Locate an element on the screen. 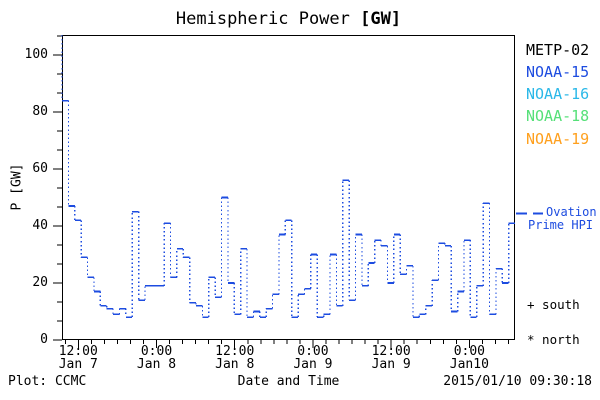 Image resolution: width=600 pixels, height=400 pixels. north-marker-note: * north is located at coordinates (553, 339).